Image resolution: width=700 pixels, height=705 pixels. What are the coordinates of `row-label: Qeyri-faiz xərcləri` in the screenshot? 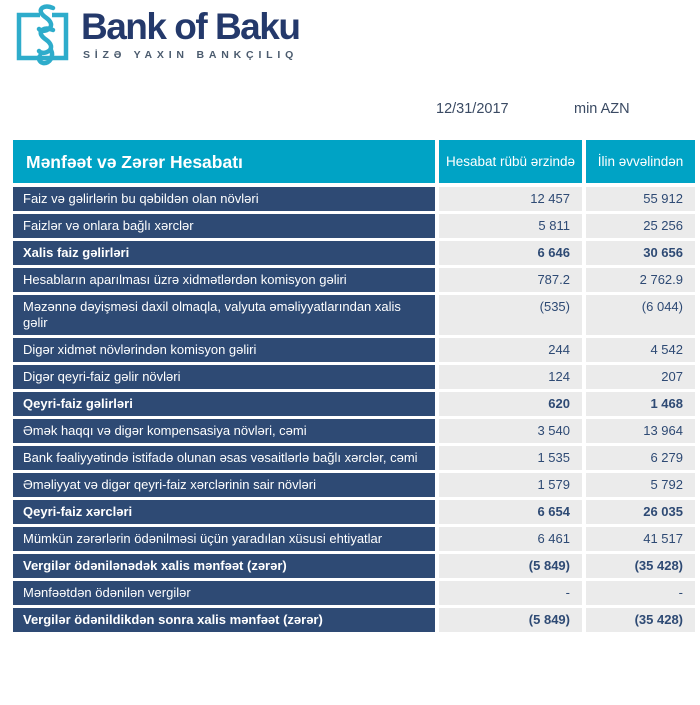 It's located at (224, 512).